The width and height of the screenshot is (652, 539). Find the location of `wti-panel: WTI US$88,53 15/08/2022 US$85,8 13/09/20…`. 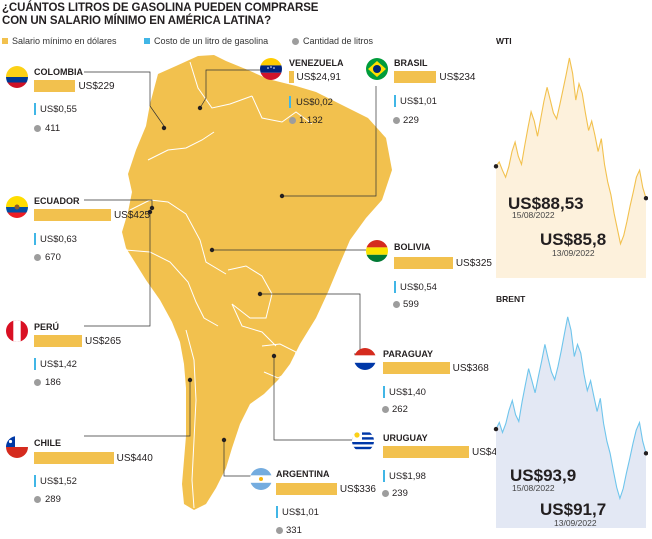

wti-panel: WTI US$88,53 15/08/2022 US$85,8 13/09/20… is located at coordinates (570, 155).